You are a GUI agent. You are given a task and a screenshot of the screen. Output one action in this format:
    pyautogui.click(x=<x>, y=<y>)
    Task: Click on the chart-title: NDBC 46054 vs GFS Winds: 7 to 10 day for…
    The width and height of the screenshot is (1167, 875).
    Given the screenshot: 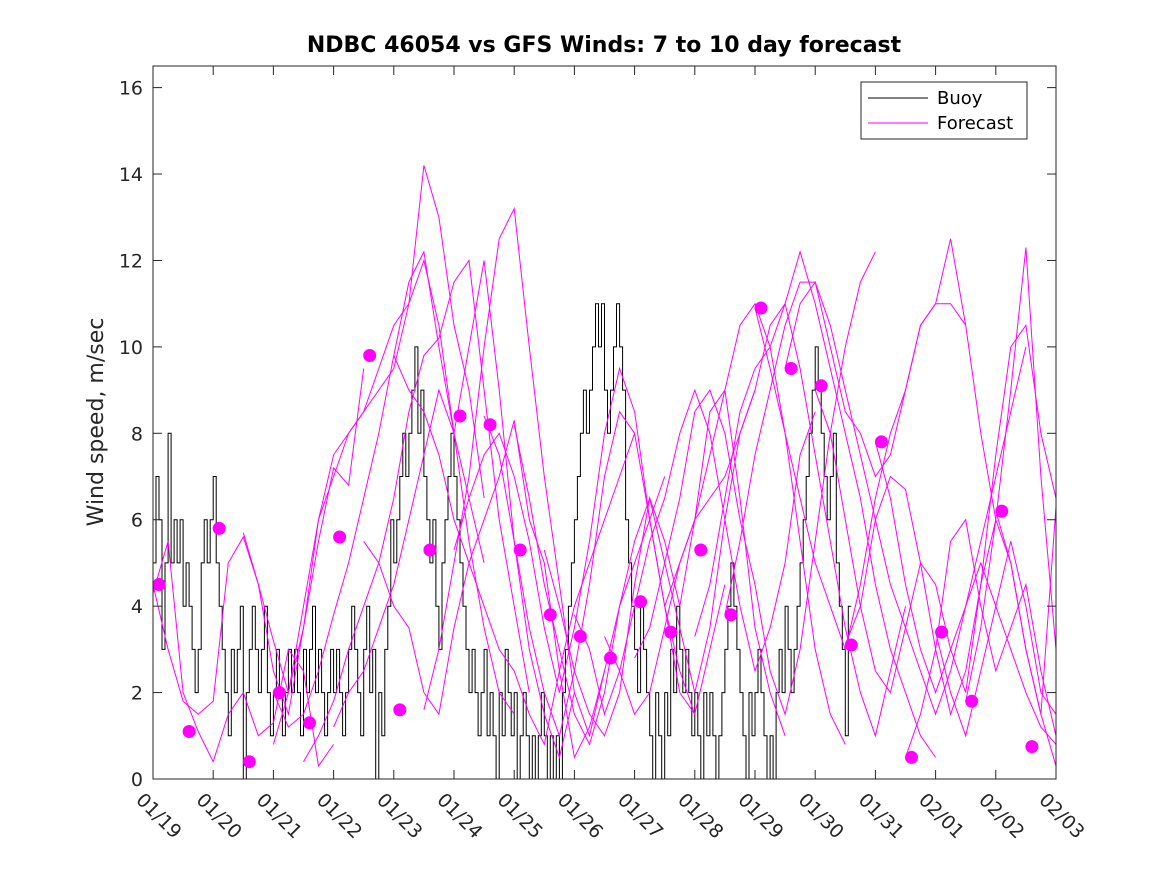 What is the action you would take?
    pyautogui.click(x=604, y=45)
    